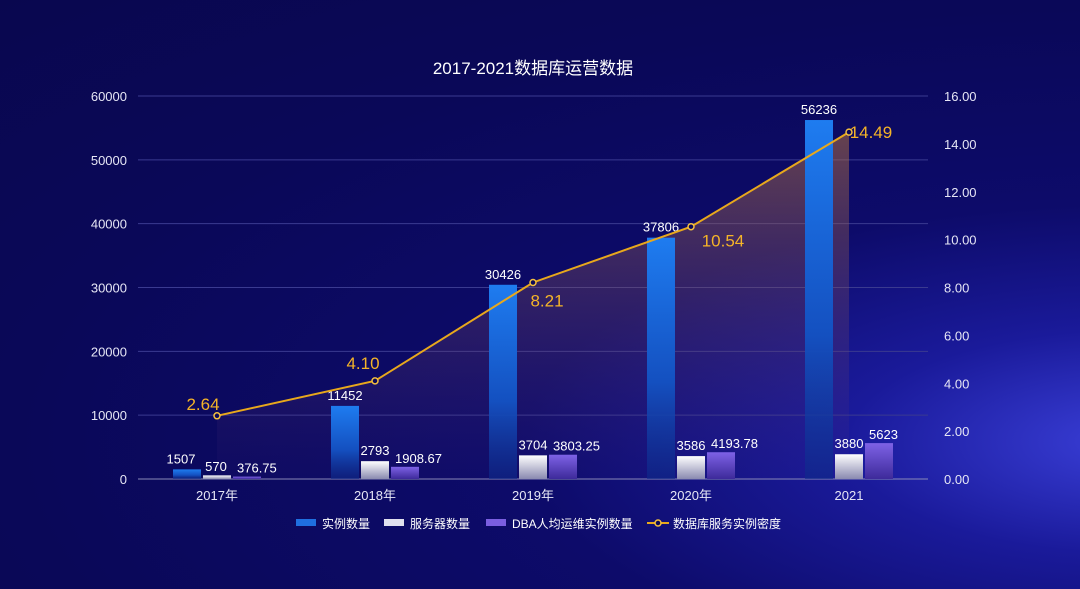 The height and width of the screenshot is (589, 1080). What do you see at coordinates (691, 495) in the screenshot?
I see `x-tick-label: 2020年` at bounding box center [691, 495].